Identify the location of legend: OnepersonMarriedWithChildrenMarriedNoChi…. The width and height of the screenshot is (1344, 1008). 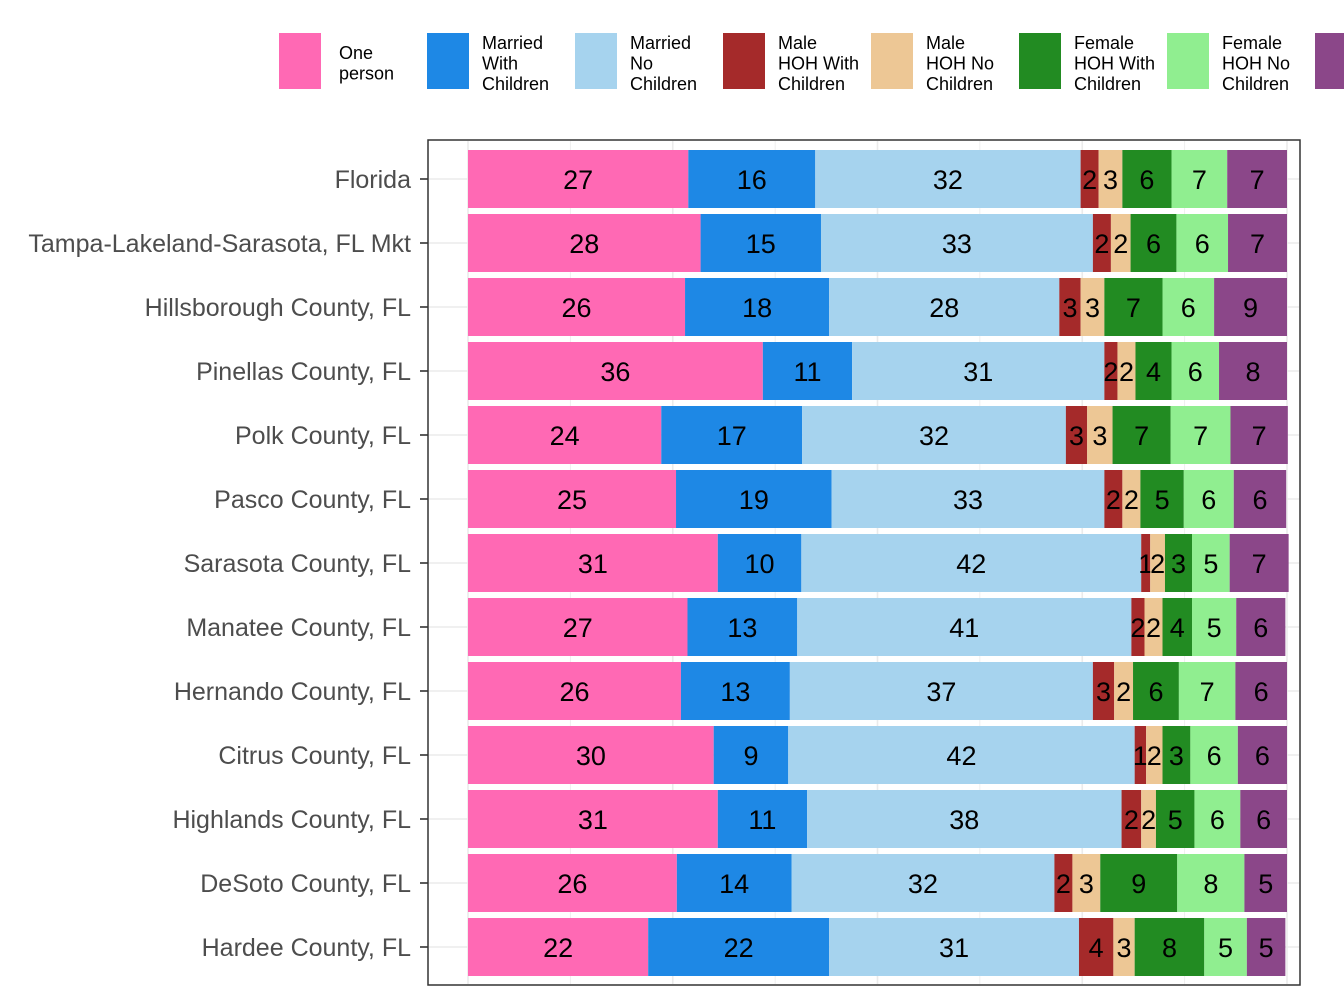
(811, 63).